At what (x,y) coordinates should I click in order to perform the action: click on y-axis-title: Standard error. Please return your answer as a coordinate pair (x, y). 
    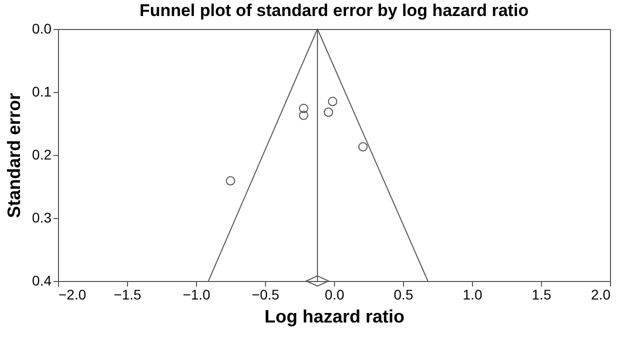
    Looking at the image, I should click on (14, 155).